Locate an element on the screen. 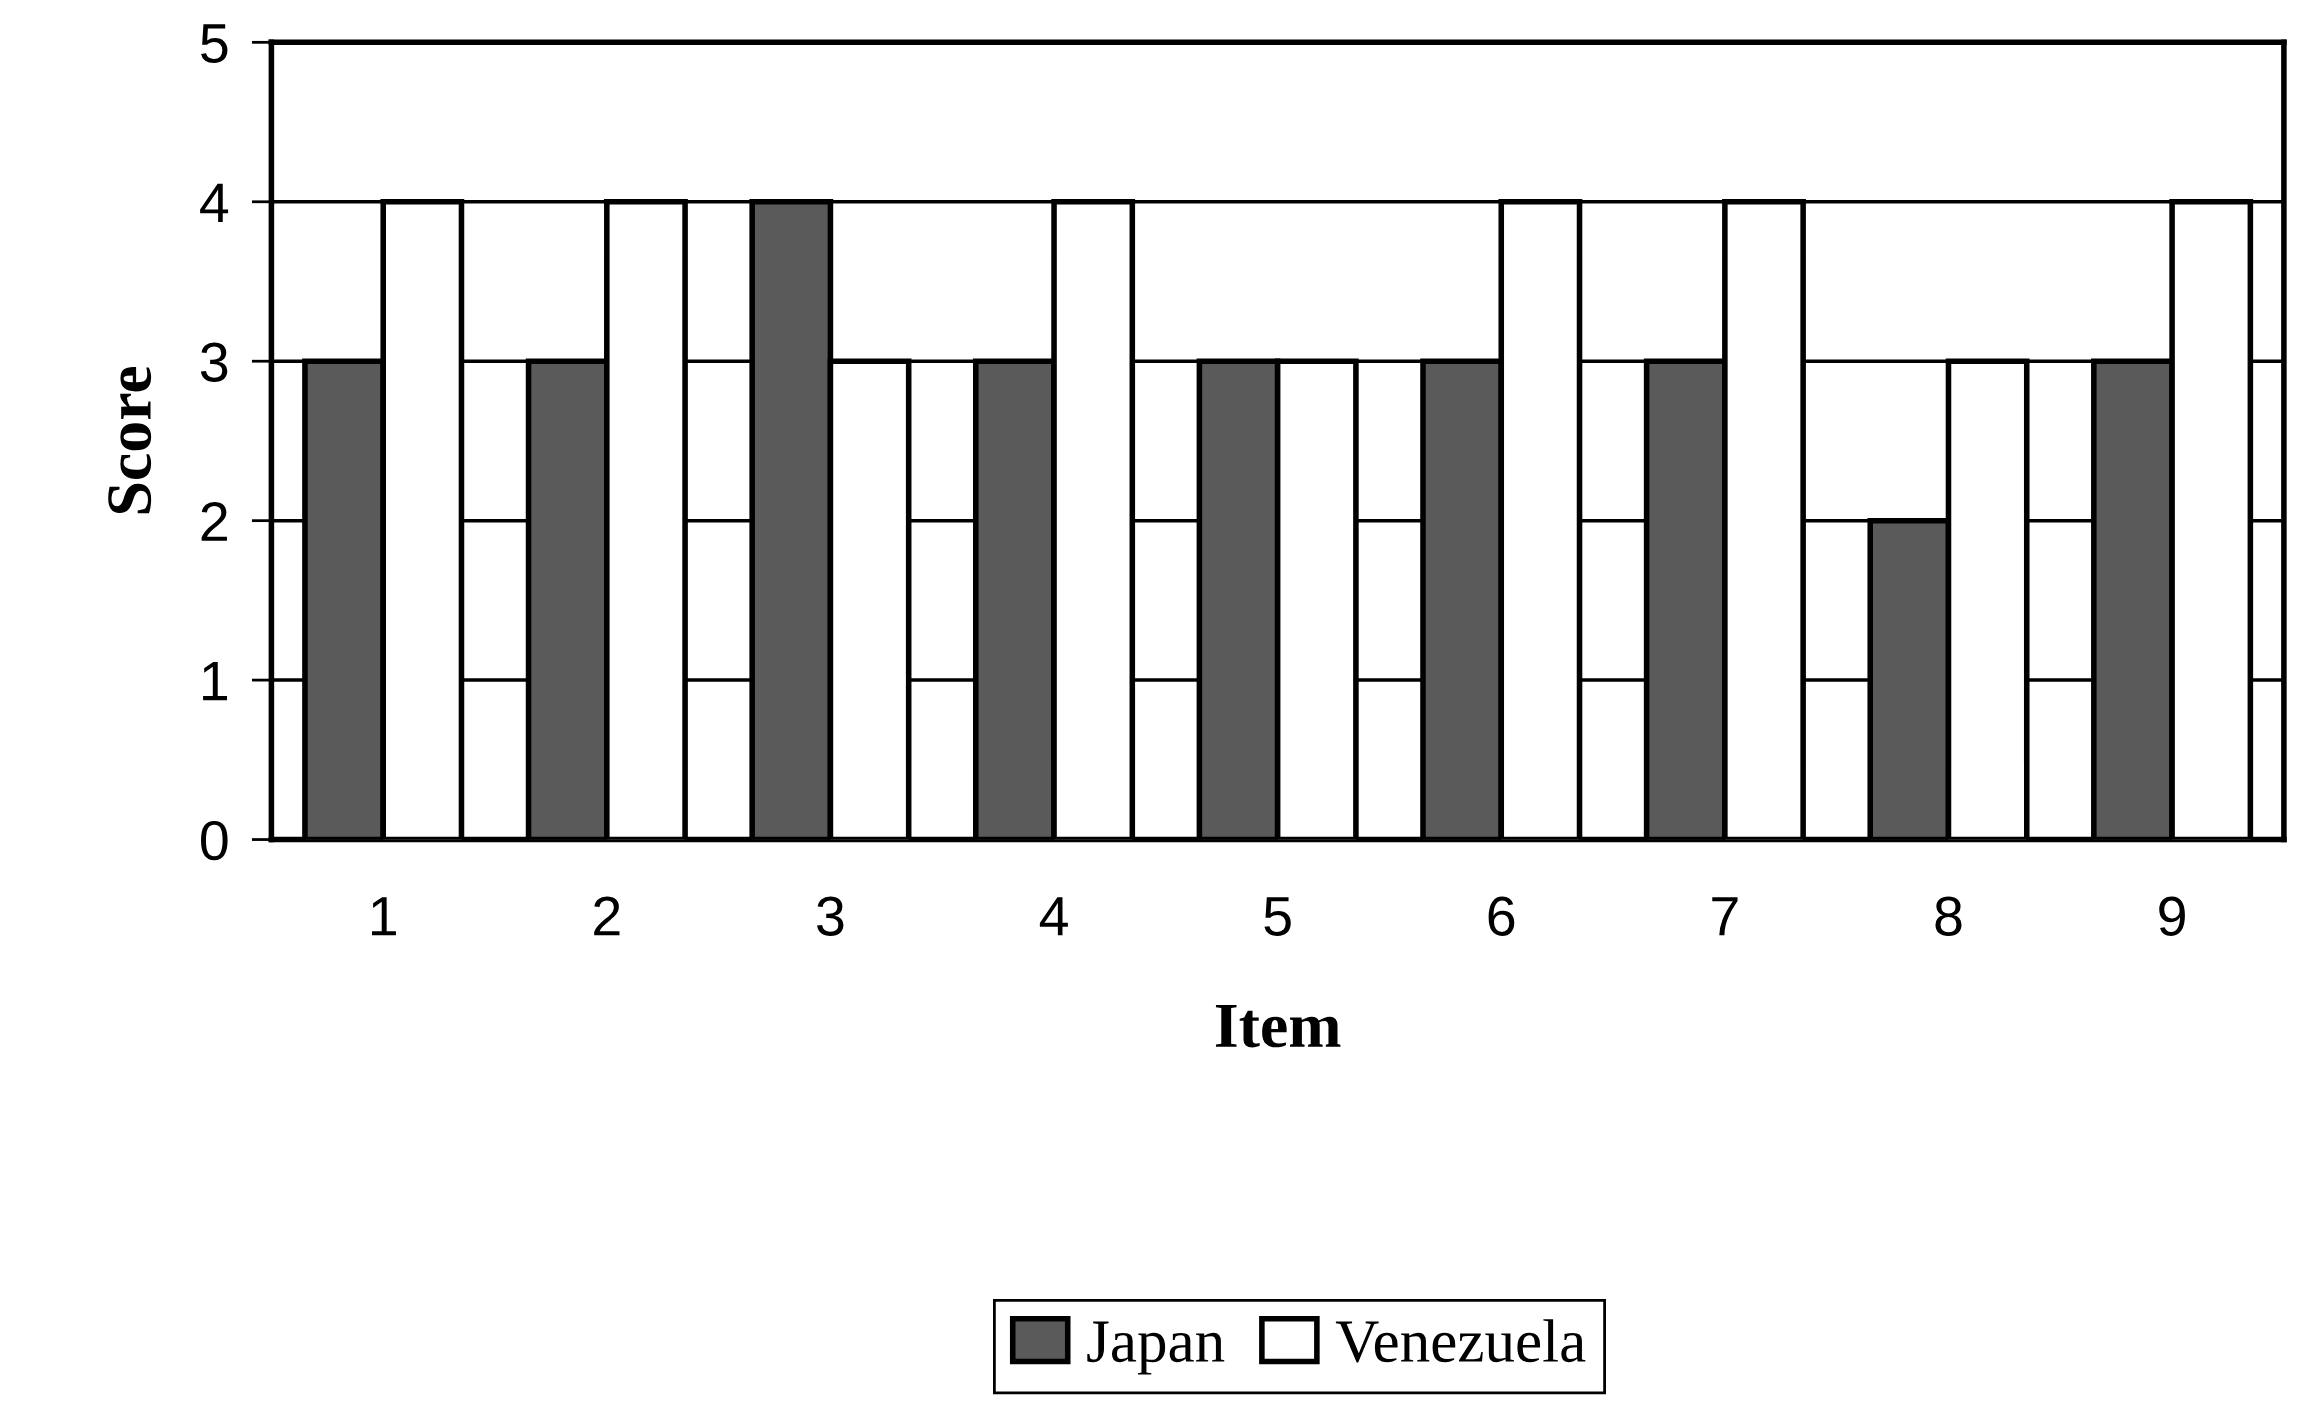 Image resolution: width=2300 pixels, height=1411 pixels. legend-label: Japan is located at coordinates (1156, 1348).